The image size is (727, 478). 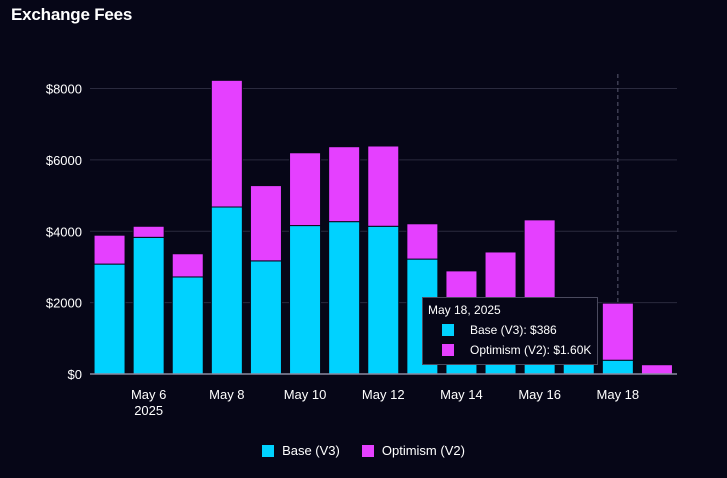 I want to click on legend-label-base: Base (V3), so click(x=311, y=450).